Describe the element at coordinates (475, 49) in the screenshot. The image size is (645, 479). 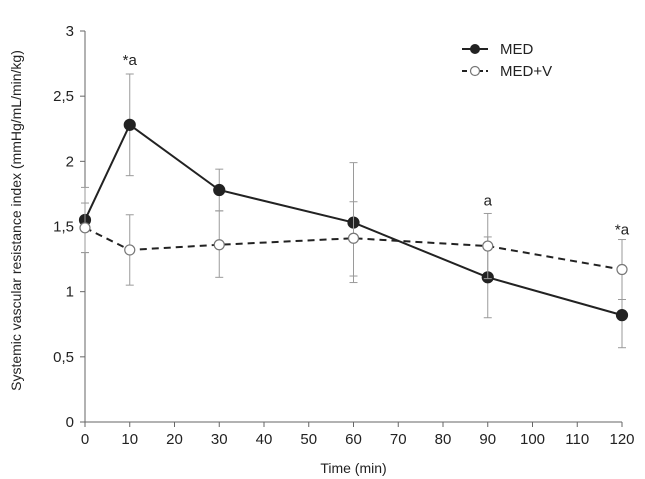
I see `legend-marker-med` at that location.